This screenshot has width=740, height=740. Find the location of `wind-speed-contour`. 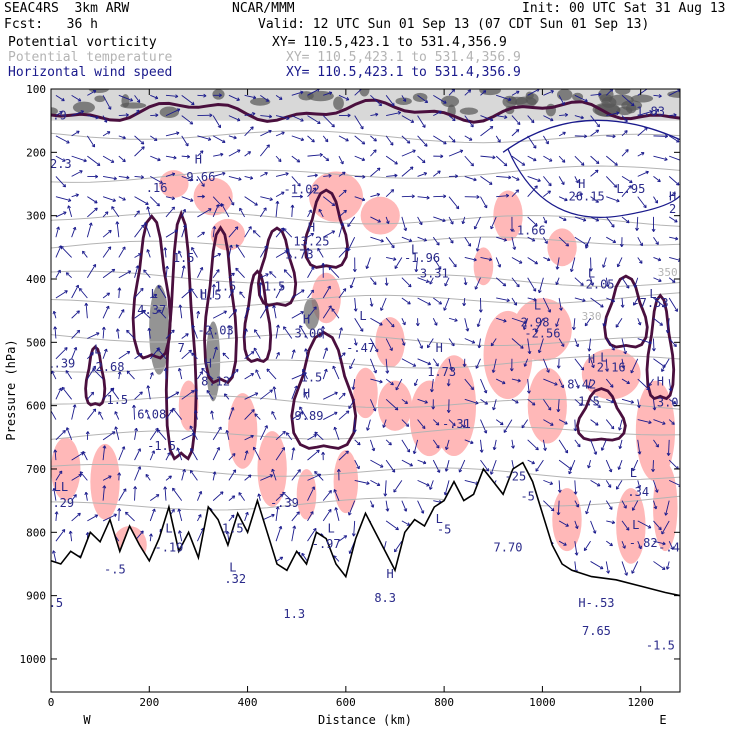

wind-speed-contour is located at coordinates (591, 136).